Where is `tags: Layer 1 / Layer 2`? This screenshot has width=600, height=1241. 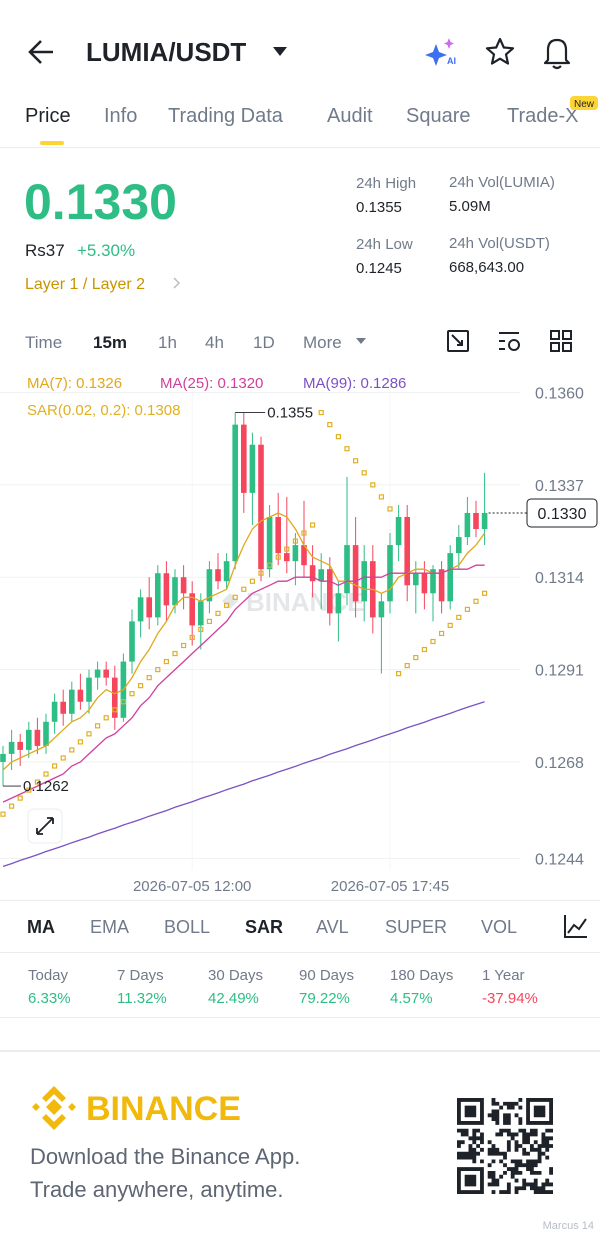
tags: Layer 1 / Layer 2 is located at coordinates (85, 284).